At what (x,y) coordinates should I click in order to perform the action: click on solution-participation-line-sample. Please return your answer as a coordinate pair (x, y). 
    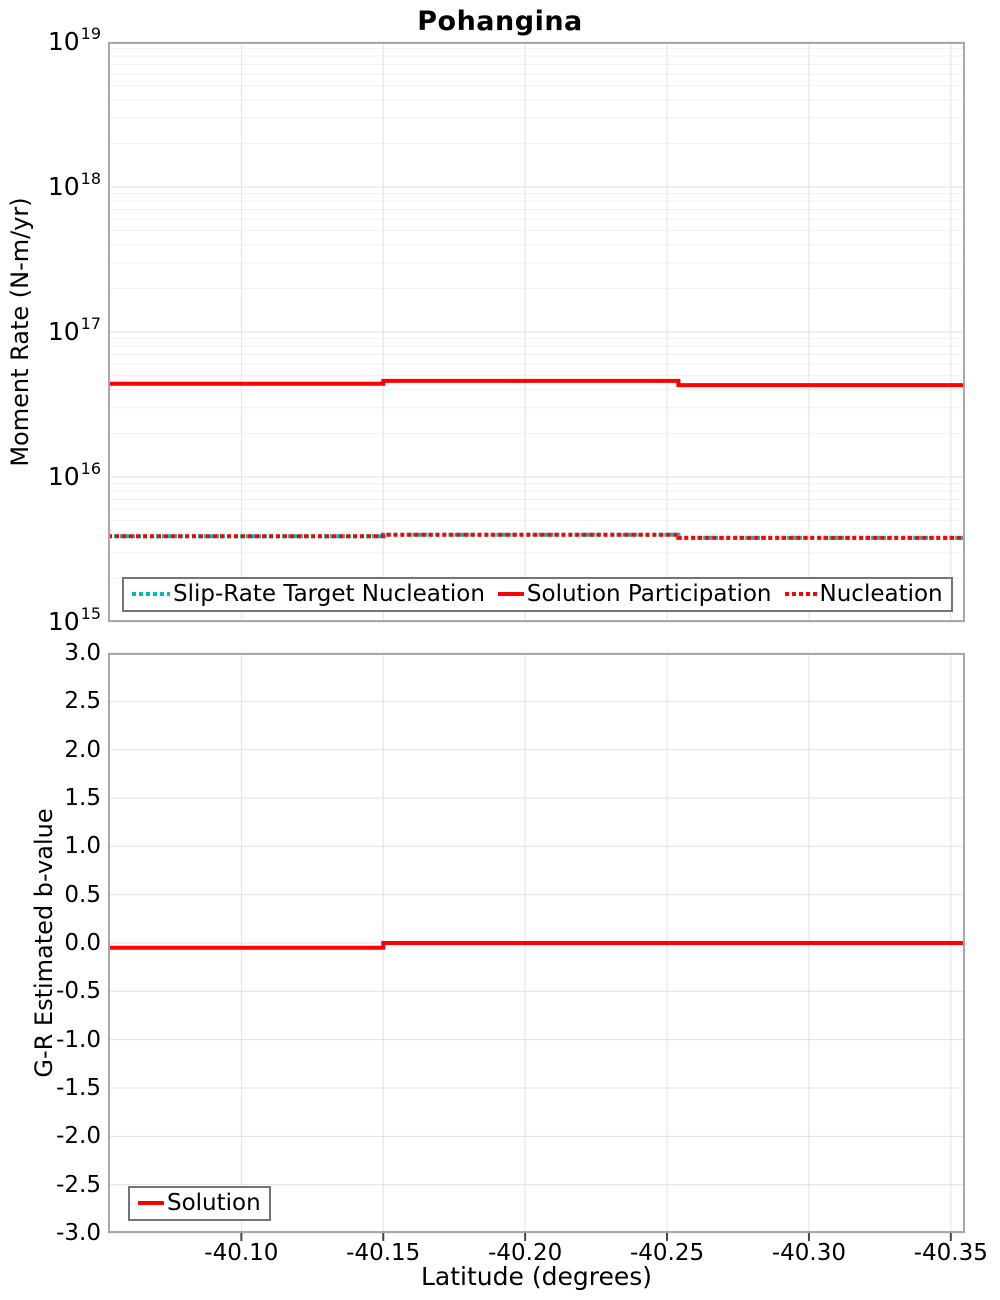
    Looking at the image, I should click on (510, 594).